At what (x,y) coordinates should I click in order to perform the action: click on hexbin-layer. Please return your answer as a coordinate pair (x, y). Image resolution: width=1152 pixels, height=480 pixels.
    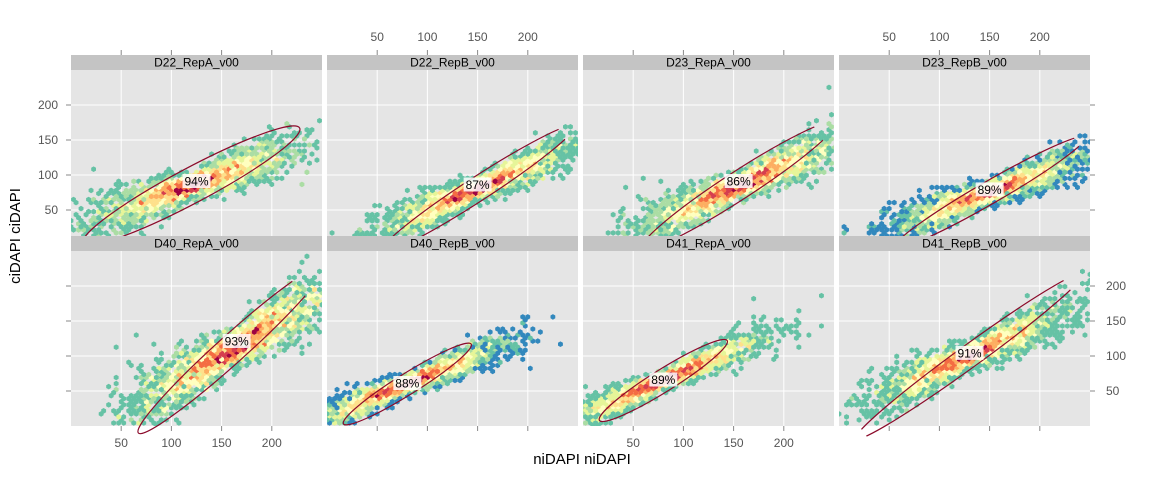
    Looking at the image, I should click on (453, 184).